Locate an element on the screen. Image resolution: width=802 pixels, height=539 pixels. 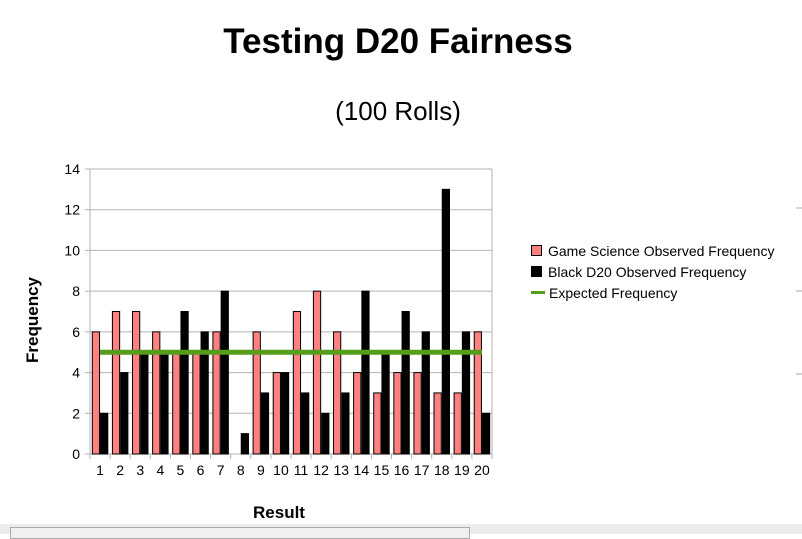
legend-label: Game Science Observed Frequency is located at coordinates (661, 250).